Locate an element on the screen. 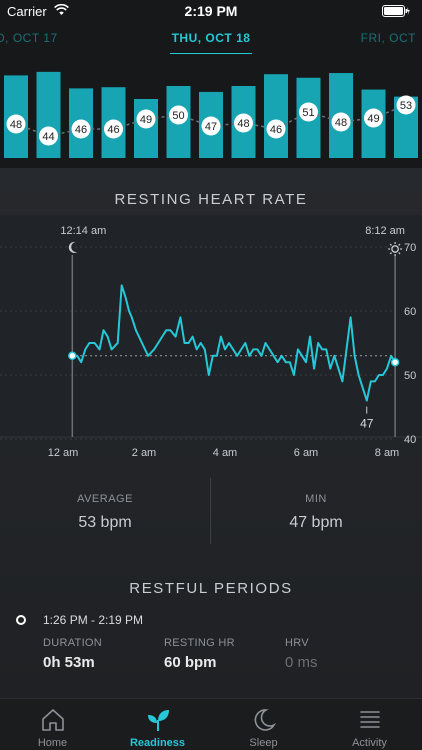 This screenshot has height=750, width=422. date-navigator: D, OCT 17 THU, OCT 18 FRI, OCT is located at coordinates (211, 41).